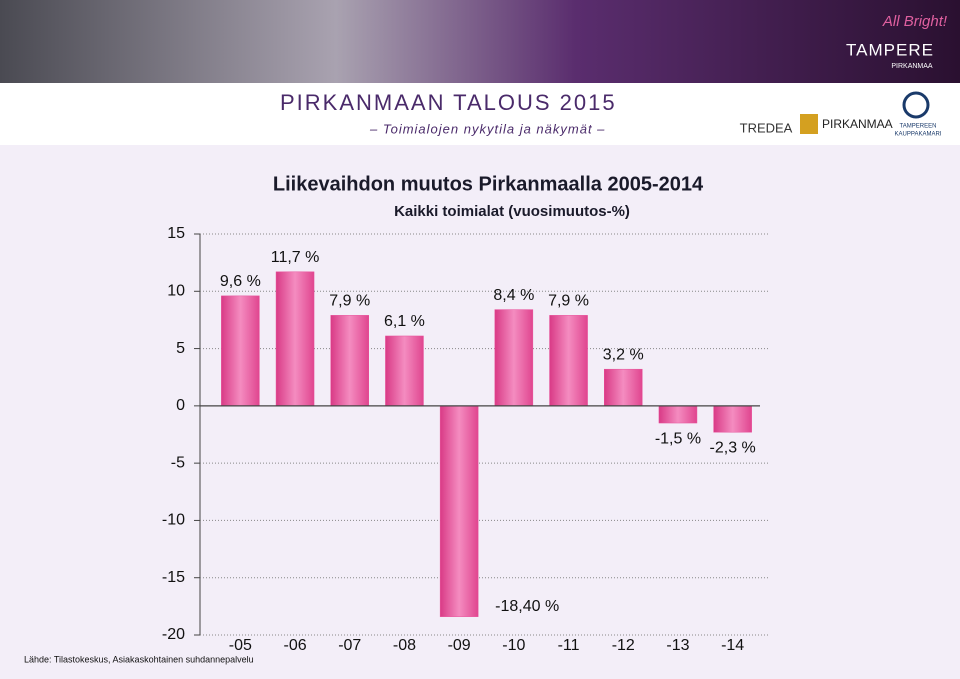 This screenshot has height=679, width=960. Describe the element at coordinates (404, 645) in the screenshot. I see `x-tick-label: -08` at that location.